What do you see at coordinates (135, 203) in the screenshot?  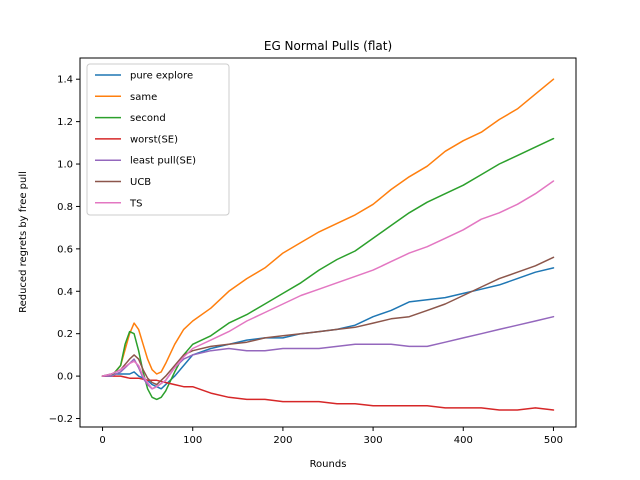 I see `legend-label-6: TS` at bounding box center [135, 203].